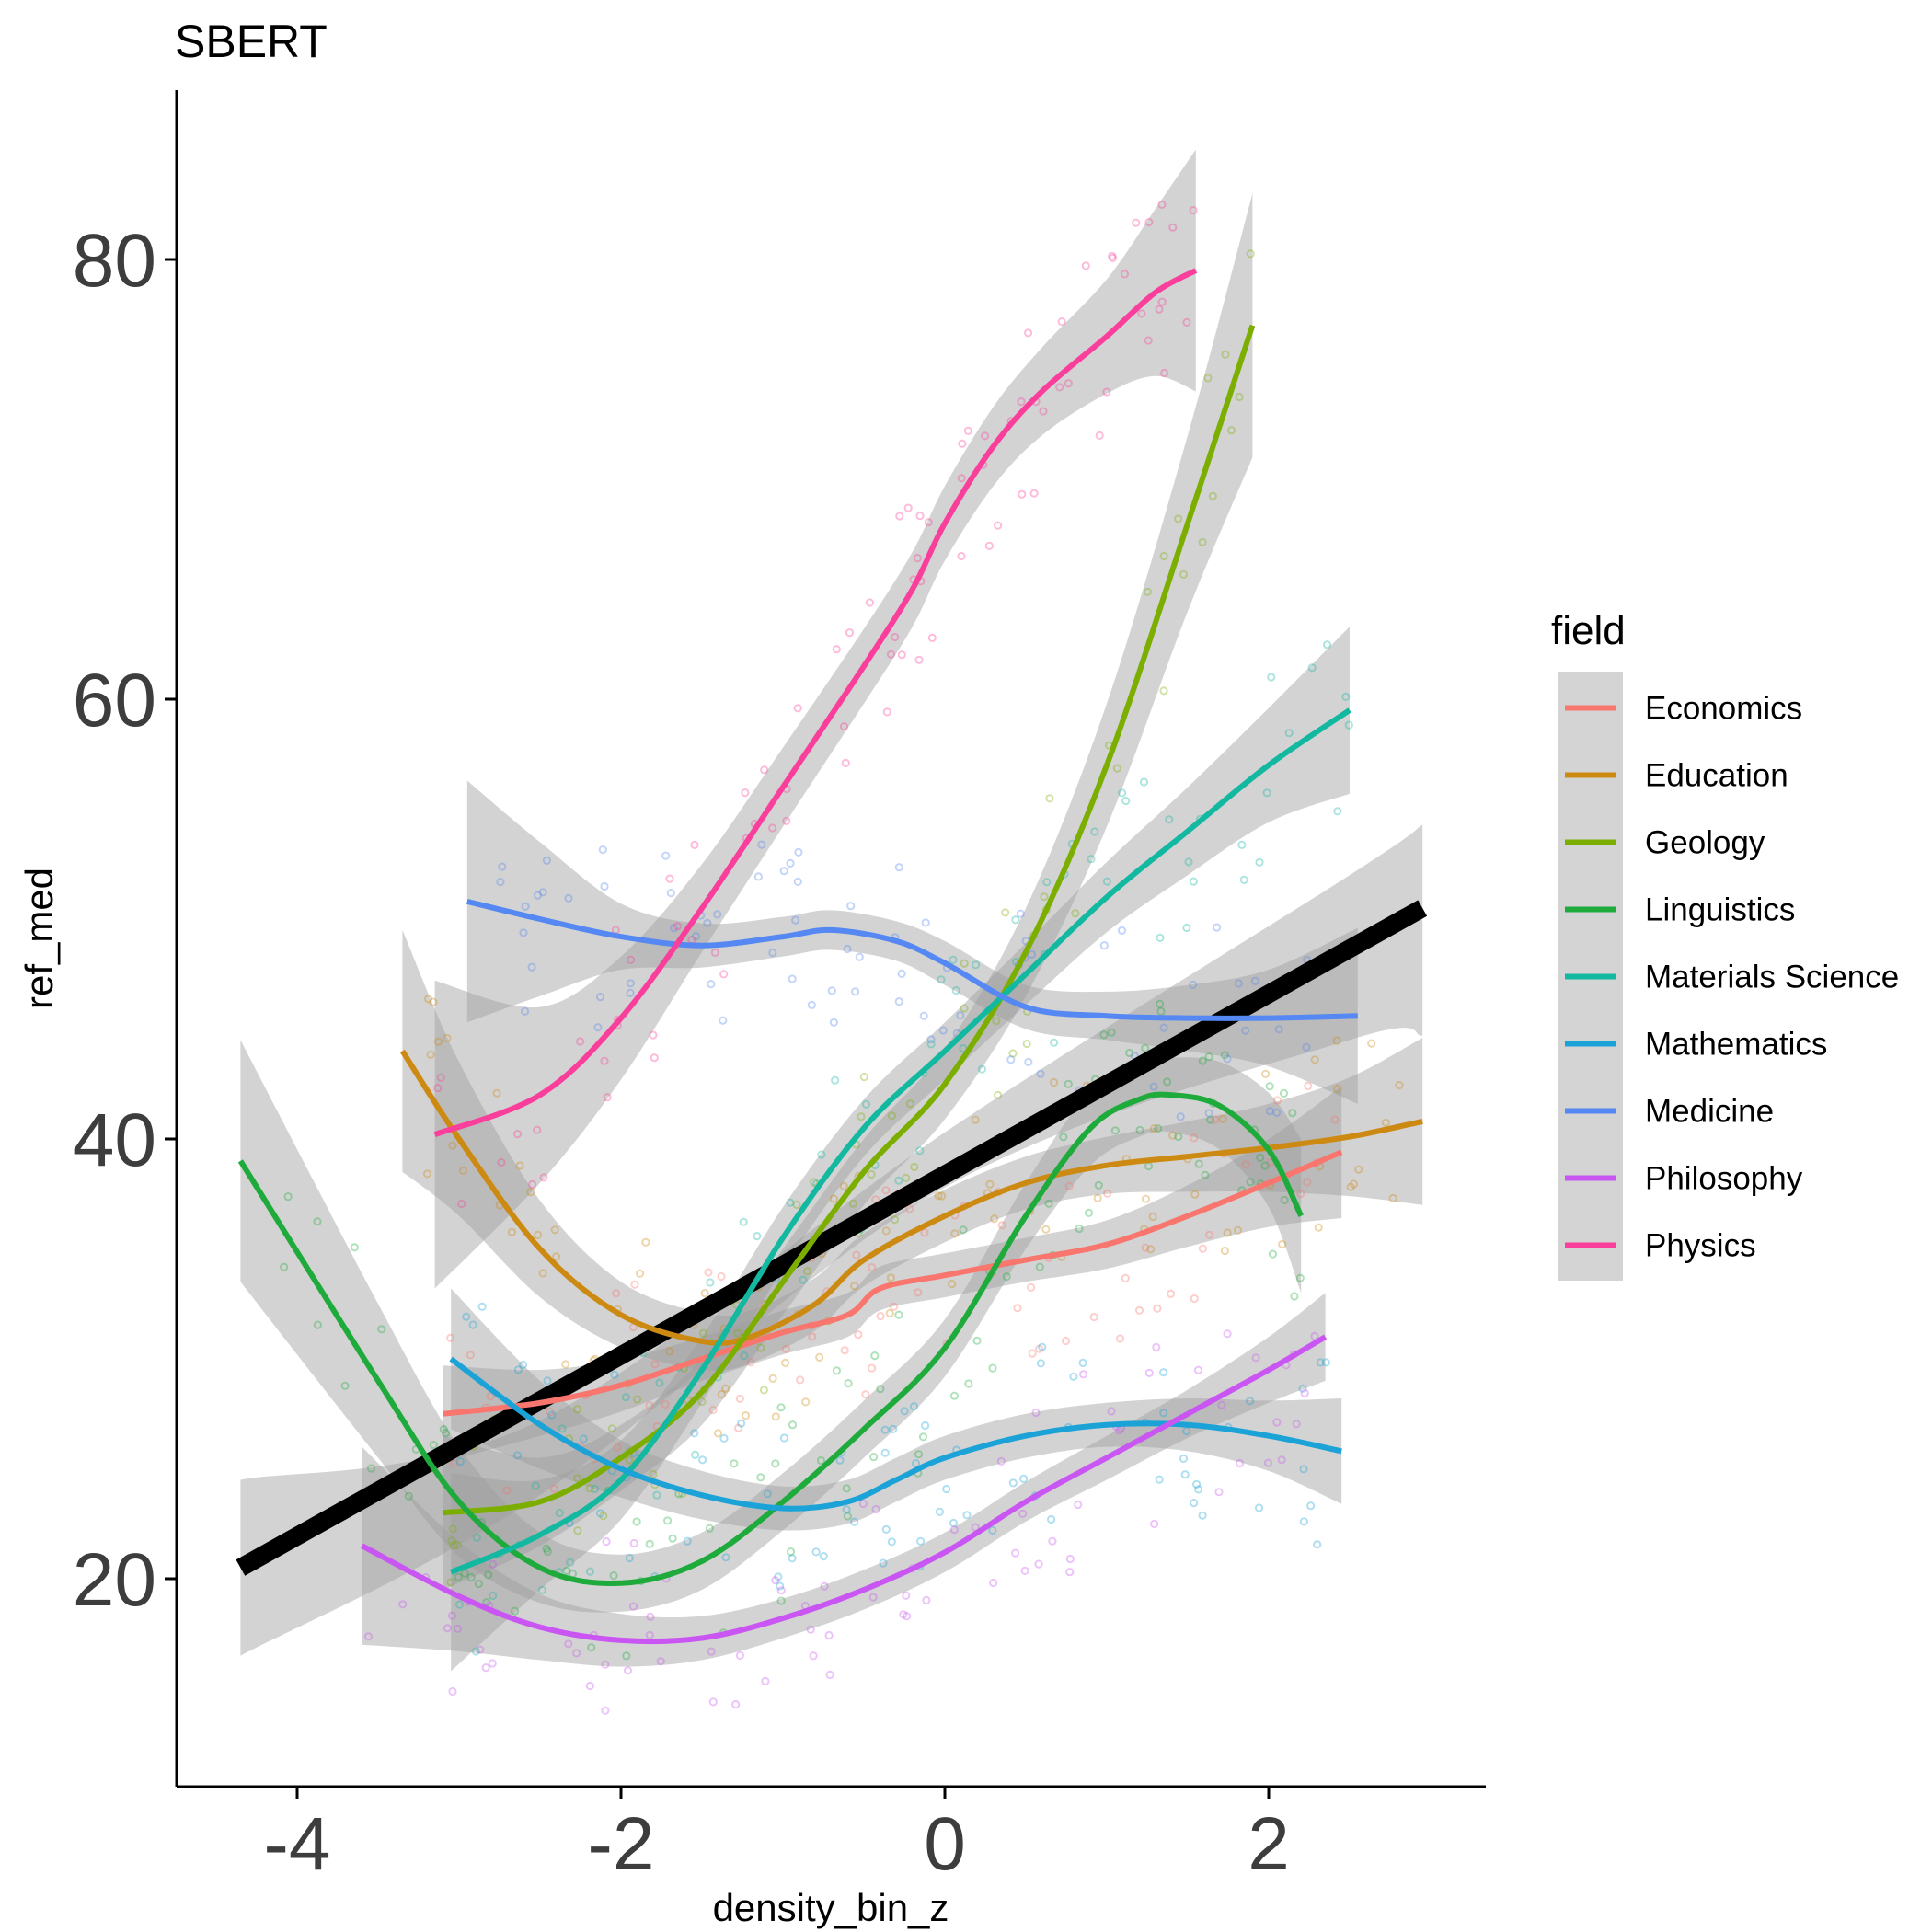  Describe the element at coordinates (1709, 1112) in the screenshot. I see `legend-label-medicine: Medicine` at that location.